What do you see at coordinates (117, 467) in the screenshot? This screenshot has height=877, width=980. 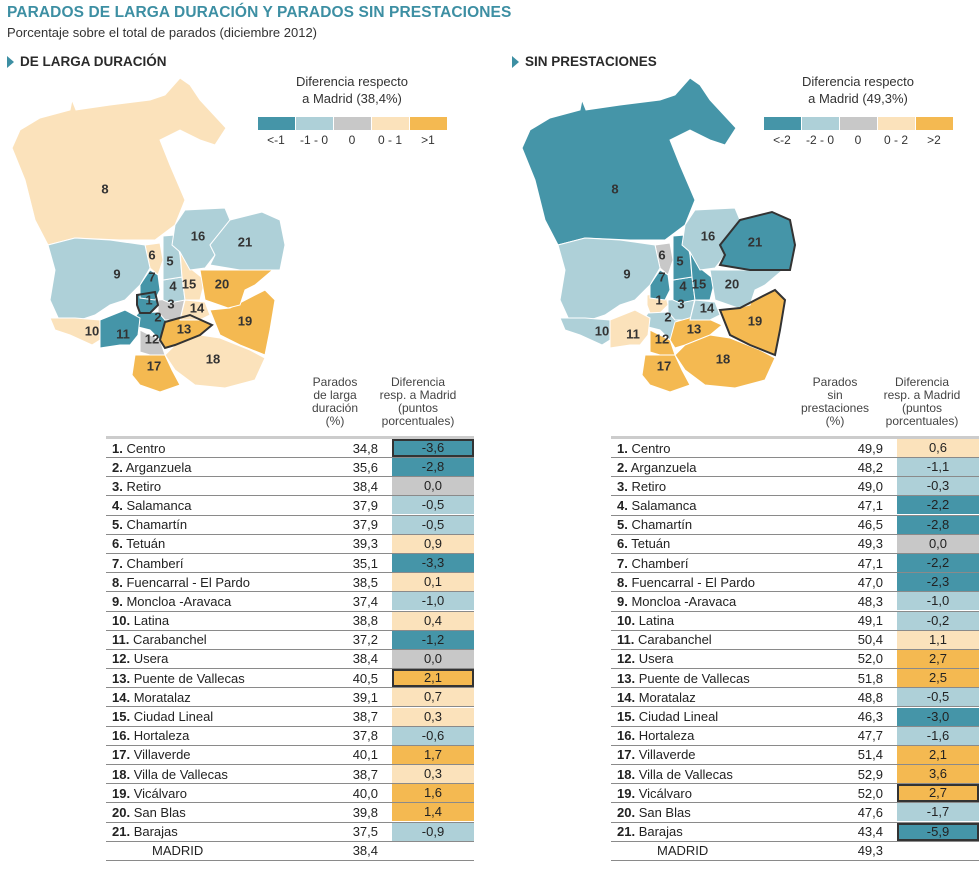 I see `district-number: 2.` at bounding box center [117, 467].